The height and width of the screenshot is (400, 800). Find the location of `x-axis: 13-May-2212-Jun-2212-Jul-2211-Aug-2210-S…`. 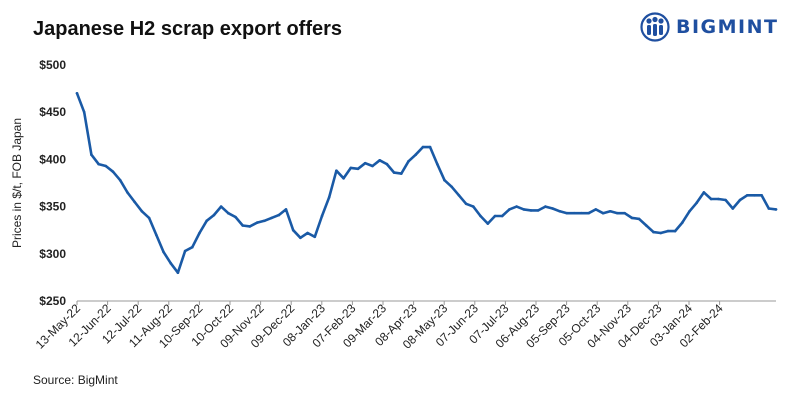

x-axis: 13-May-2212-Jun-2212-Jul-2211-Aug-2210-S… is located at coordinates (404, 326).